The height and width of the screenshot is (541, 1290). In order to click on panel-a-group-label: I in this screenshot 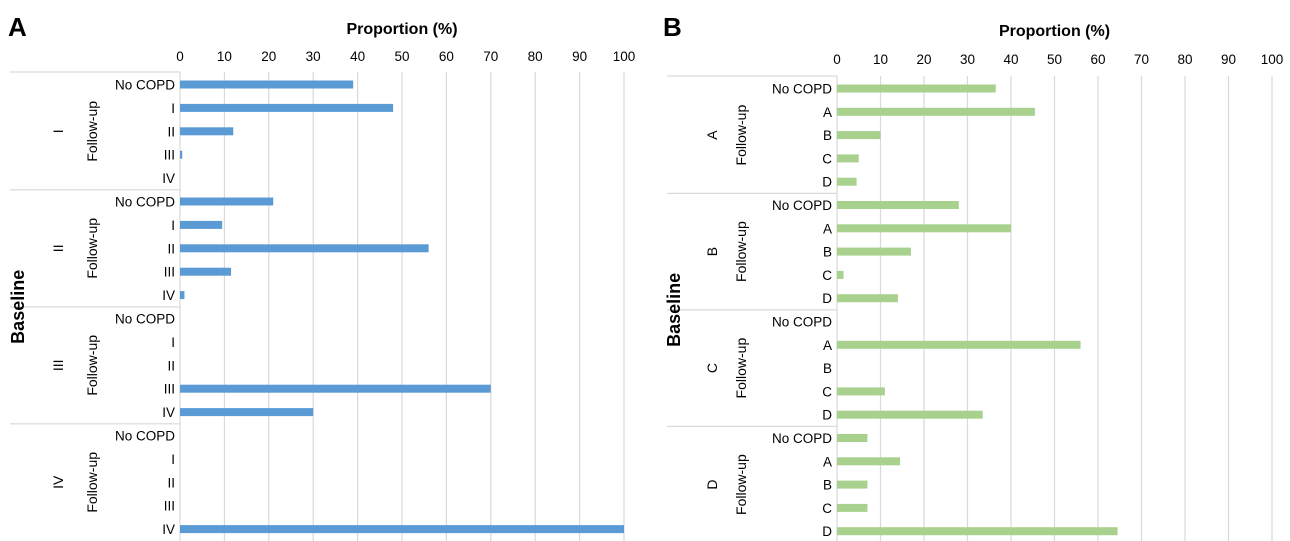, I will do `click(58, 131)`.